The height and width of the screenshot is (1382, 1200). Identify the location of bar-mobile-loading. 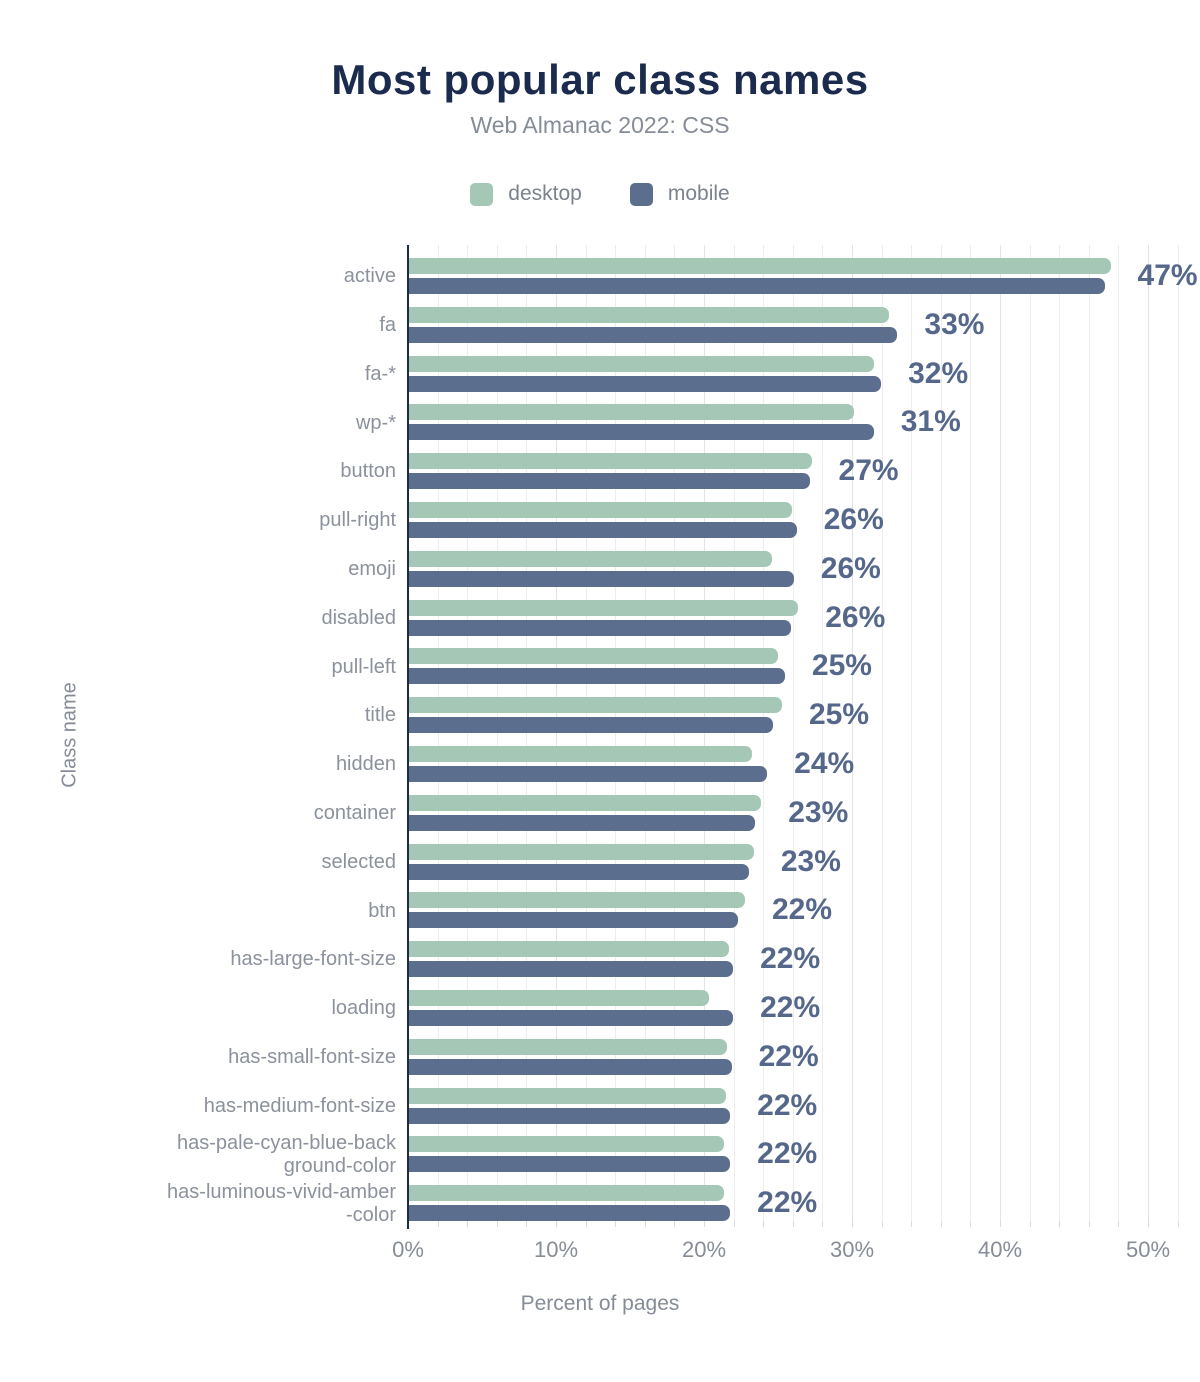
(571, 1018).